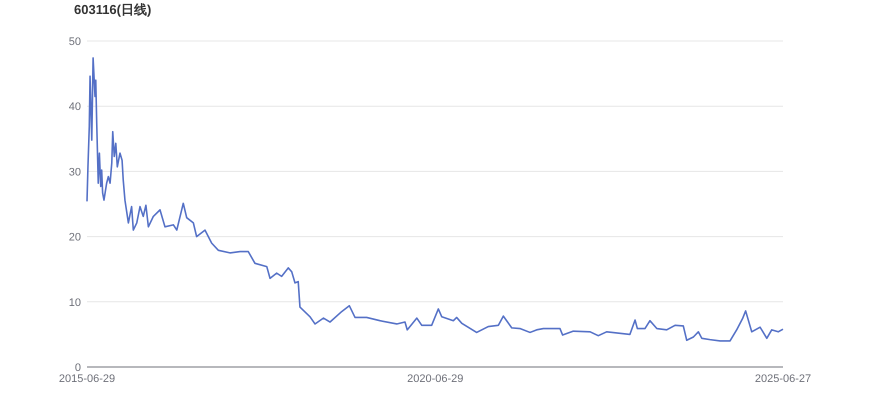 The image size is (870, 417). I want to click on y-tick-label: 50, so click(74, 42).